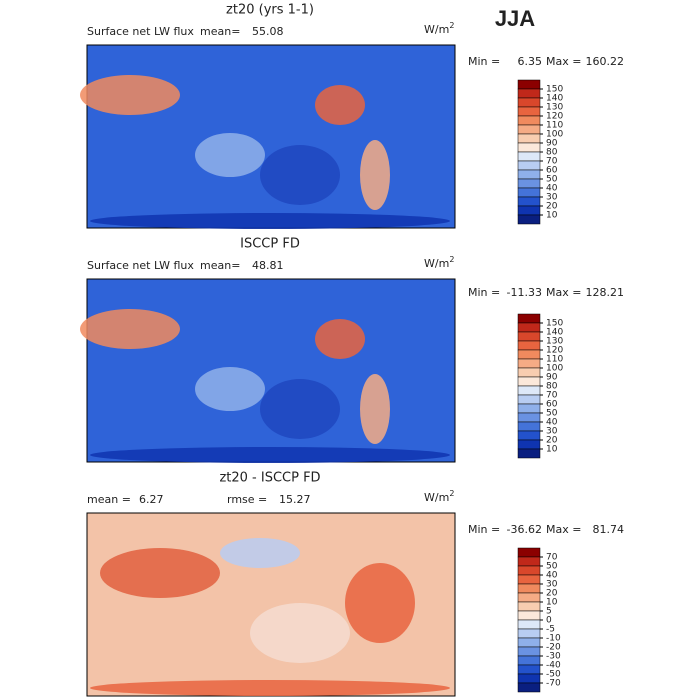 The image size is (700, 700). What do you see at coordinates (270, 10) in the screenshot?
I see `panel-title: zt20 (yrs 1-1)` at bounding box center [270, 10].